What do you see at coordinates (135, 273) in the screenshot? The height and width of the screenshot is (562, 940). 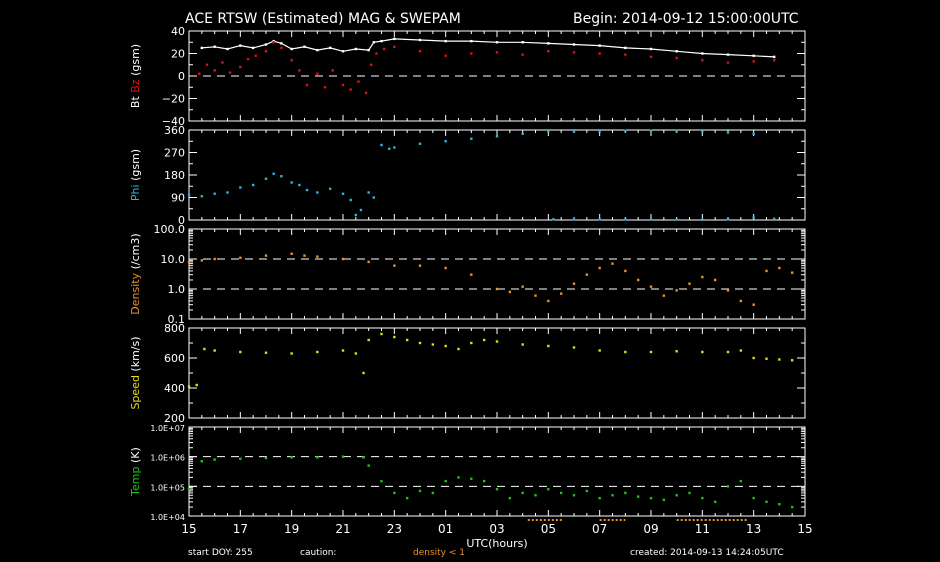 I see `density-y-axis-label: Density (/cm3)` at bounding box center [135, 273].